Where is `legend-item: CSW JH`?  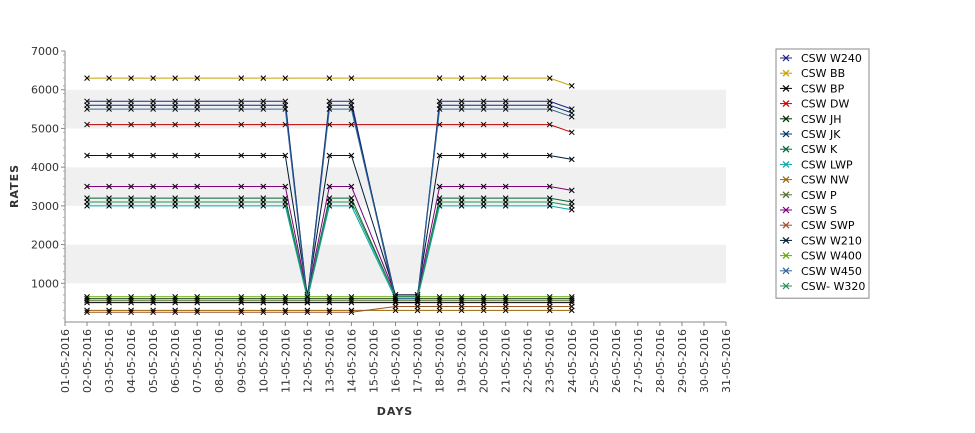
legend-item: CSW JH is located at coordinates (811, 119).